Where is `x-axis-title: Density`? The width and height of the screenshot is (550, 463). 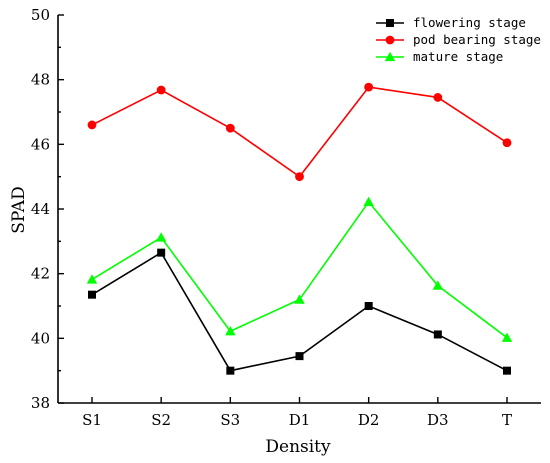 x-axis-title: Density is located at coordinates (298, 447).